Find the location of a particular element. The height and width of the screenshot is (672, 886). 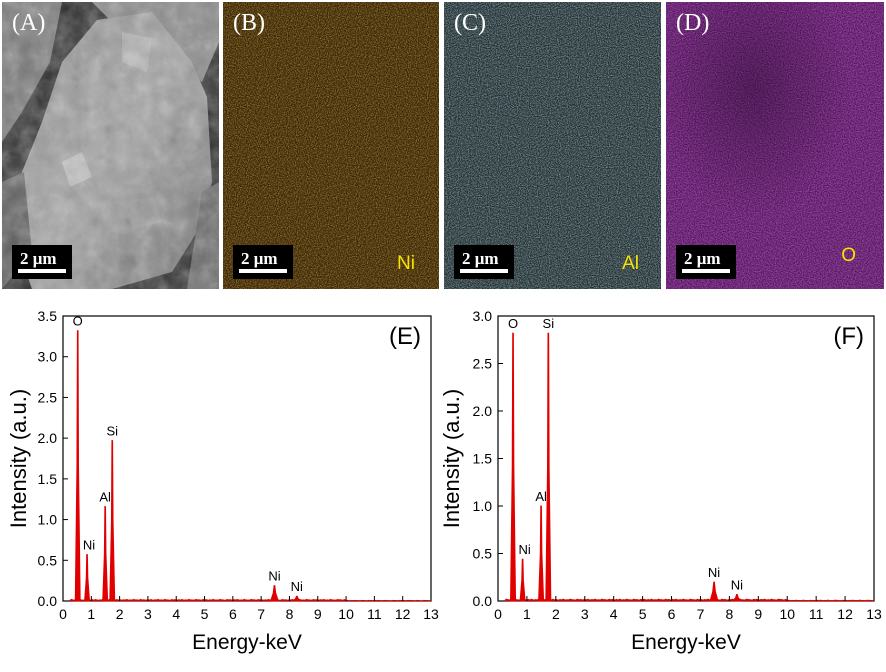

y-tick-label: 3.5 is located at coordinates (48, 316).